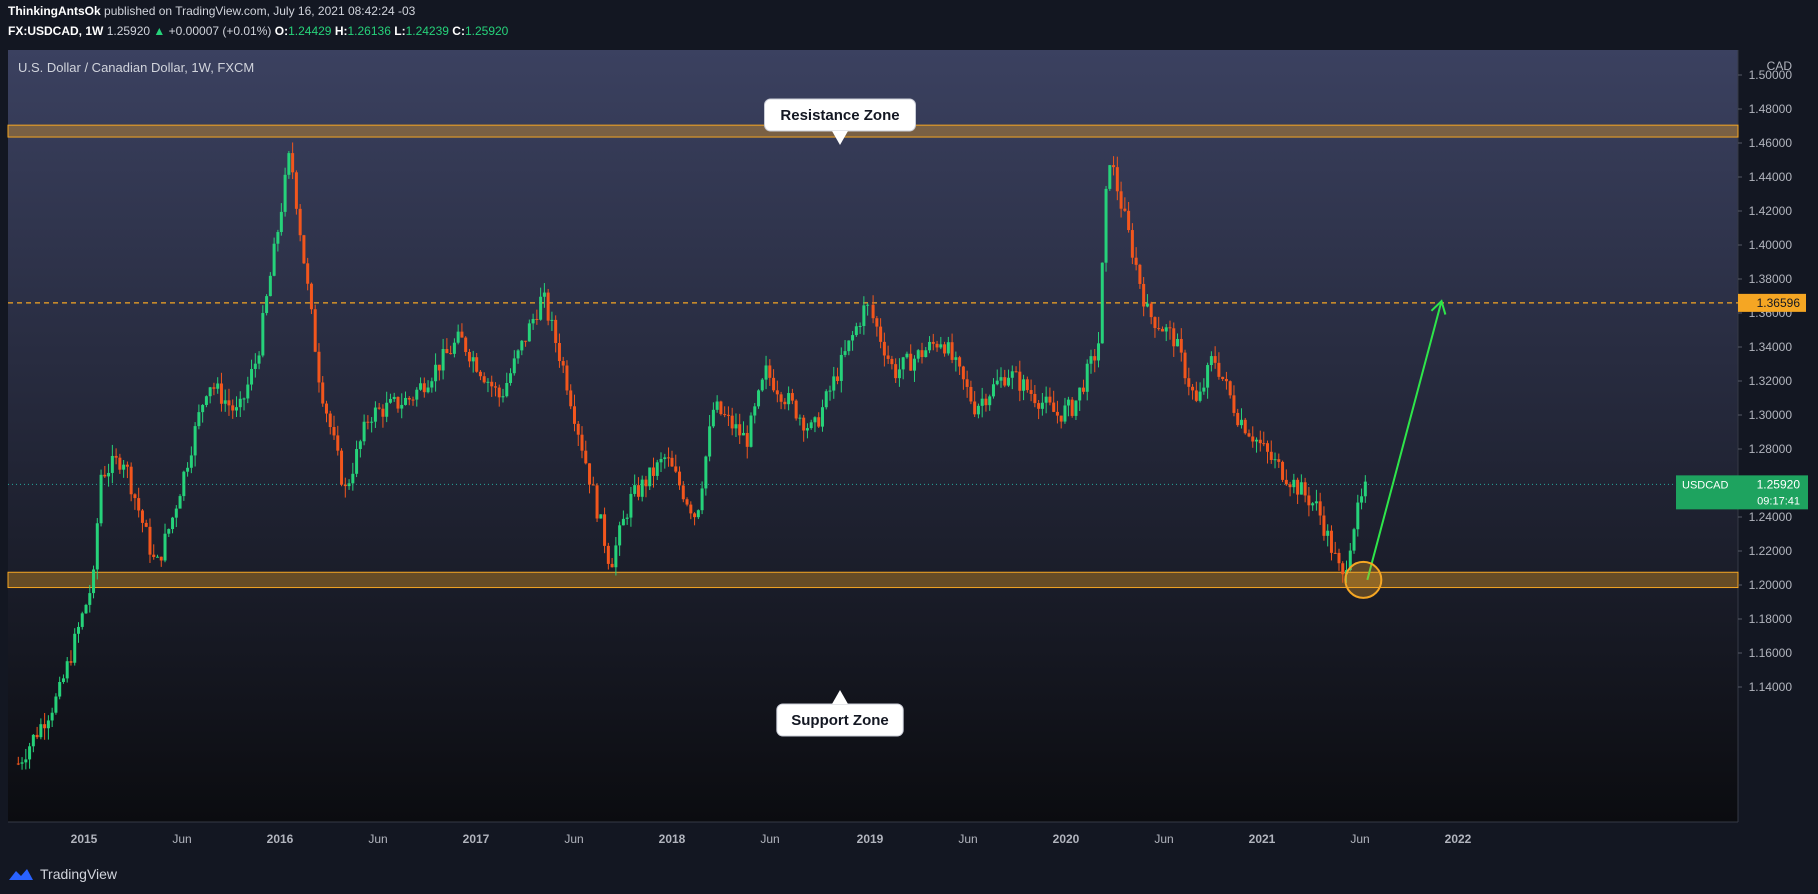 The height and width of the screenshot is (894, 1818). I want to click on open-label: O:, so click(281, 31).